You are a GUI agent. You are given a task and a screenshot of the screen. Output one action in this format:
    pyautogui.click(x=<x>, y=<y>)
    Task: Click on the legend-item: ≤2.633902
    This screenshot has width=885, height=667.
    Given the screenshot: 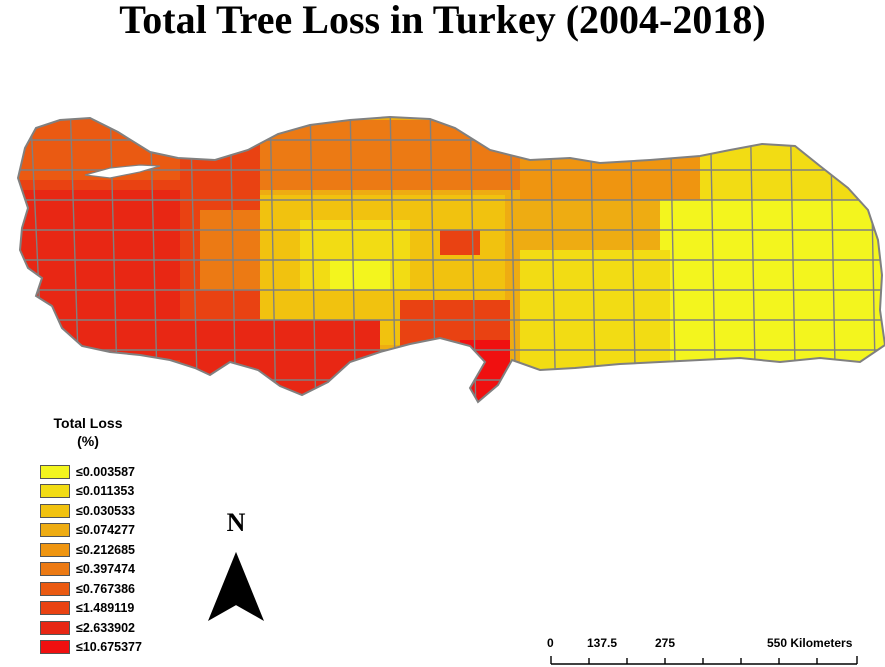 What is the action you would take?
    pyautogui.click(x=91, y=628)
    